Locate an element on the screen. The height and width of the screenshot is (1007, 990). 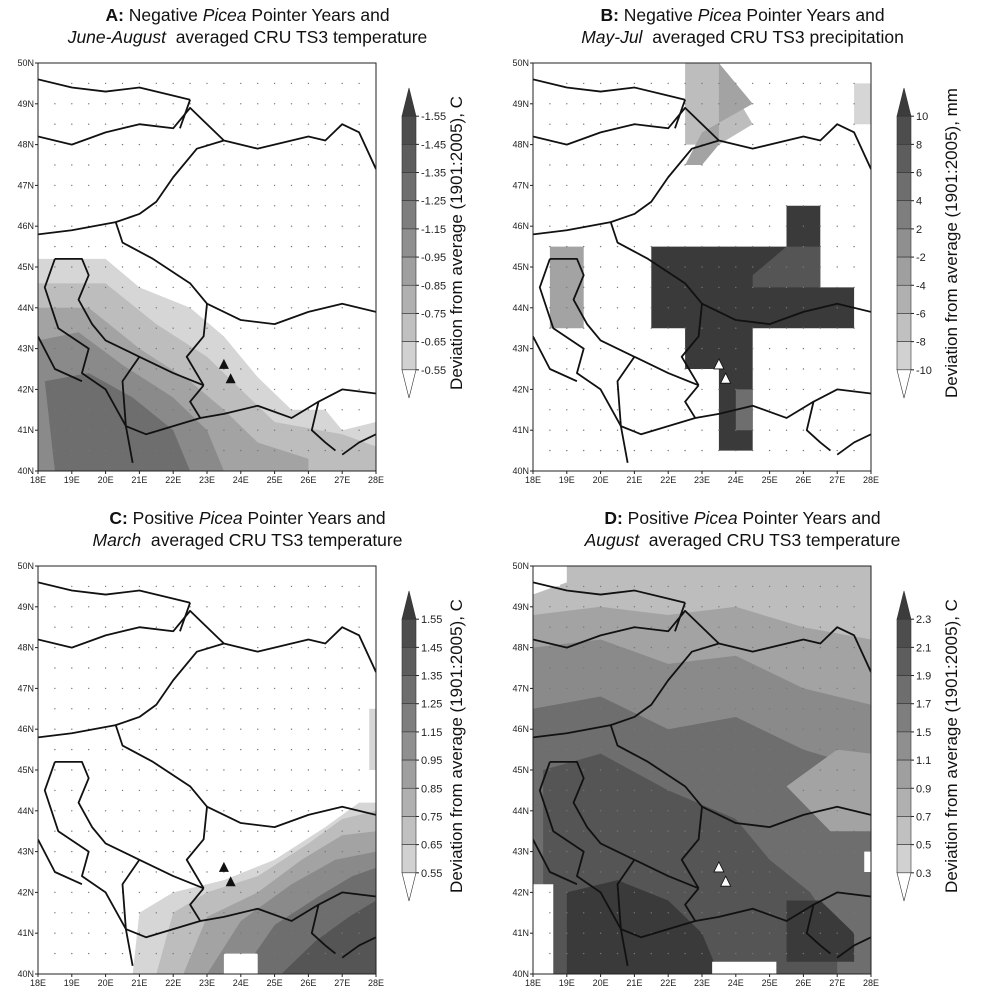
colorbar-tick-label: -1.25 is located at coordinates (433, 202).